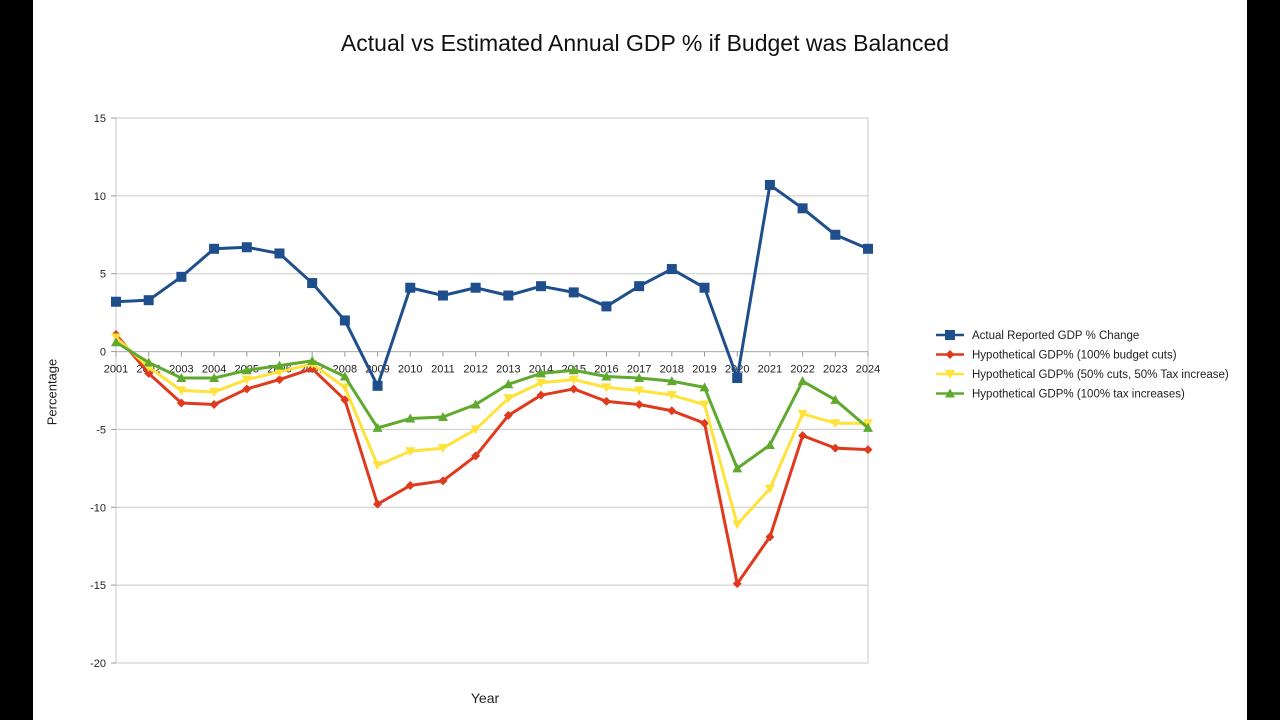 The width and height of the screenshot is (1280, 720). Describe the element at coordinates (770, 370) in the screenshot. I see `x-tick-label: 2021` at that location.